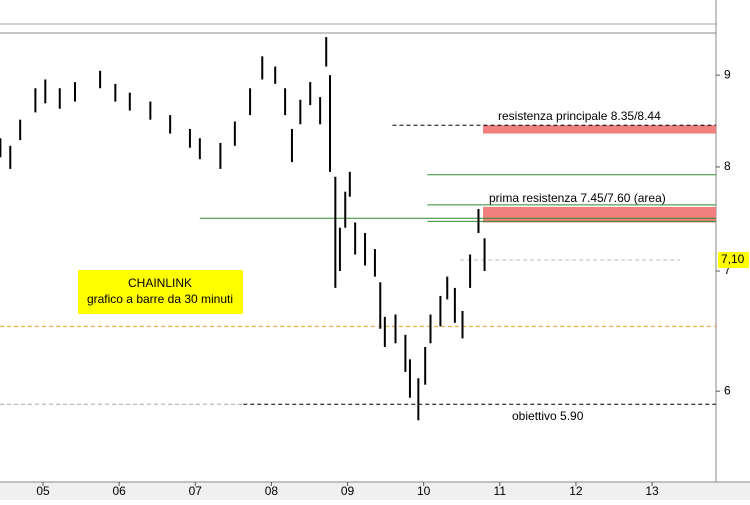 This screenshot has width=750, height=505. I want to click on annotation: prima resistenza 7.45/7.60 (area), so click(577, 198).